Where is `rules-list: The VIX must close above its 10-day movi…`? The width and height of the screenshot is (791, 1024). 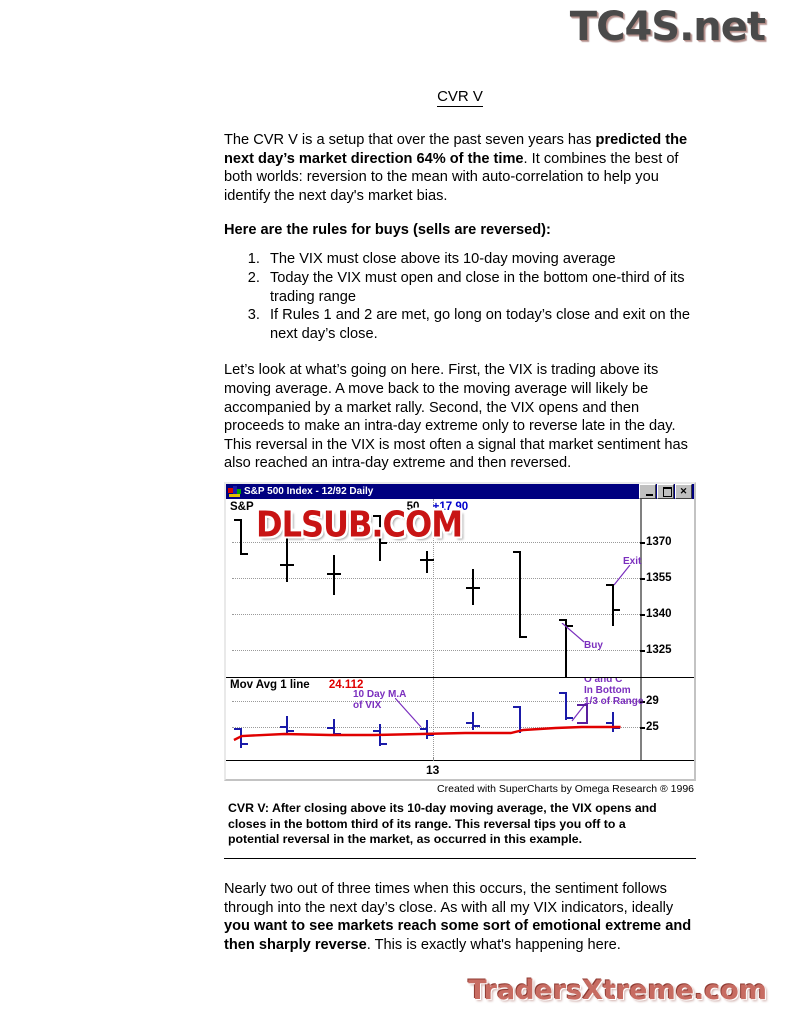 rules-list: The VIX must close above its 10-day movi… is located at coordinates (460, 296).